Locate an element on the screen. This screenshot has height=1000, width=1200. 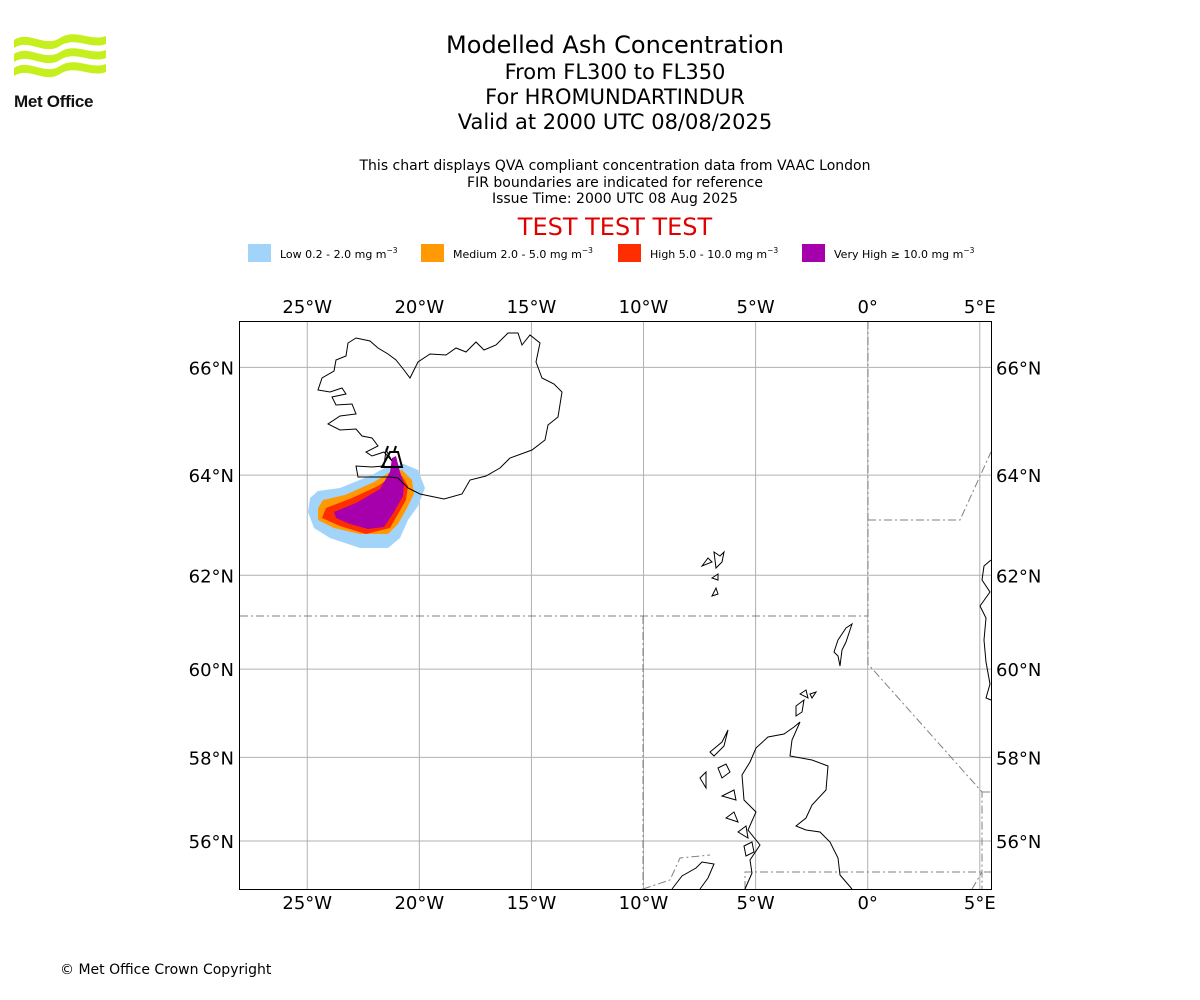
coast-iceland is located at coordinates (440, 416).